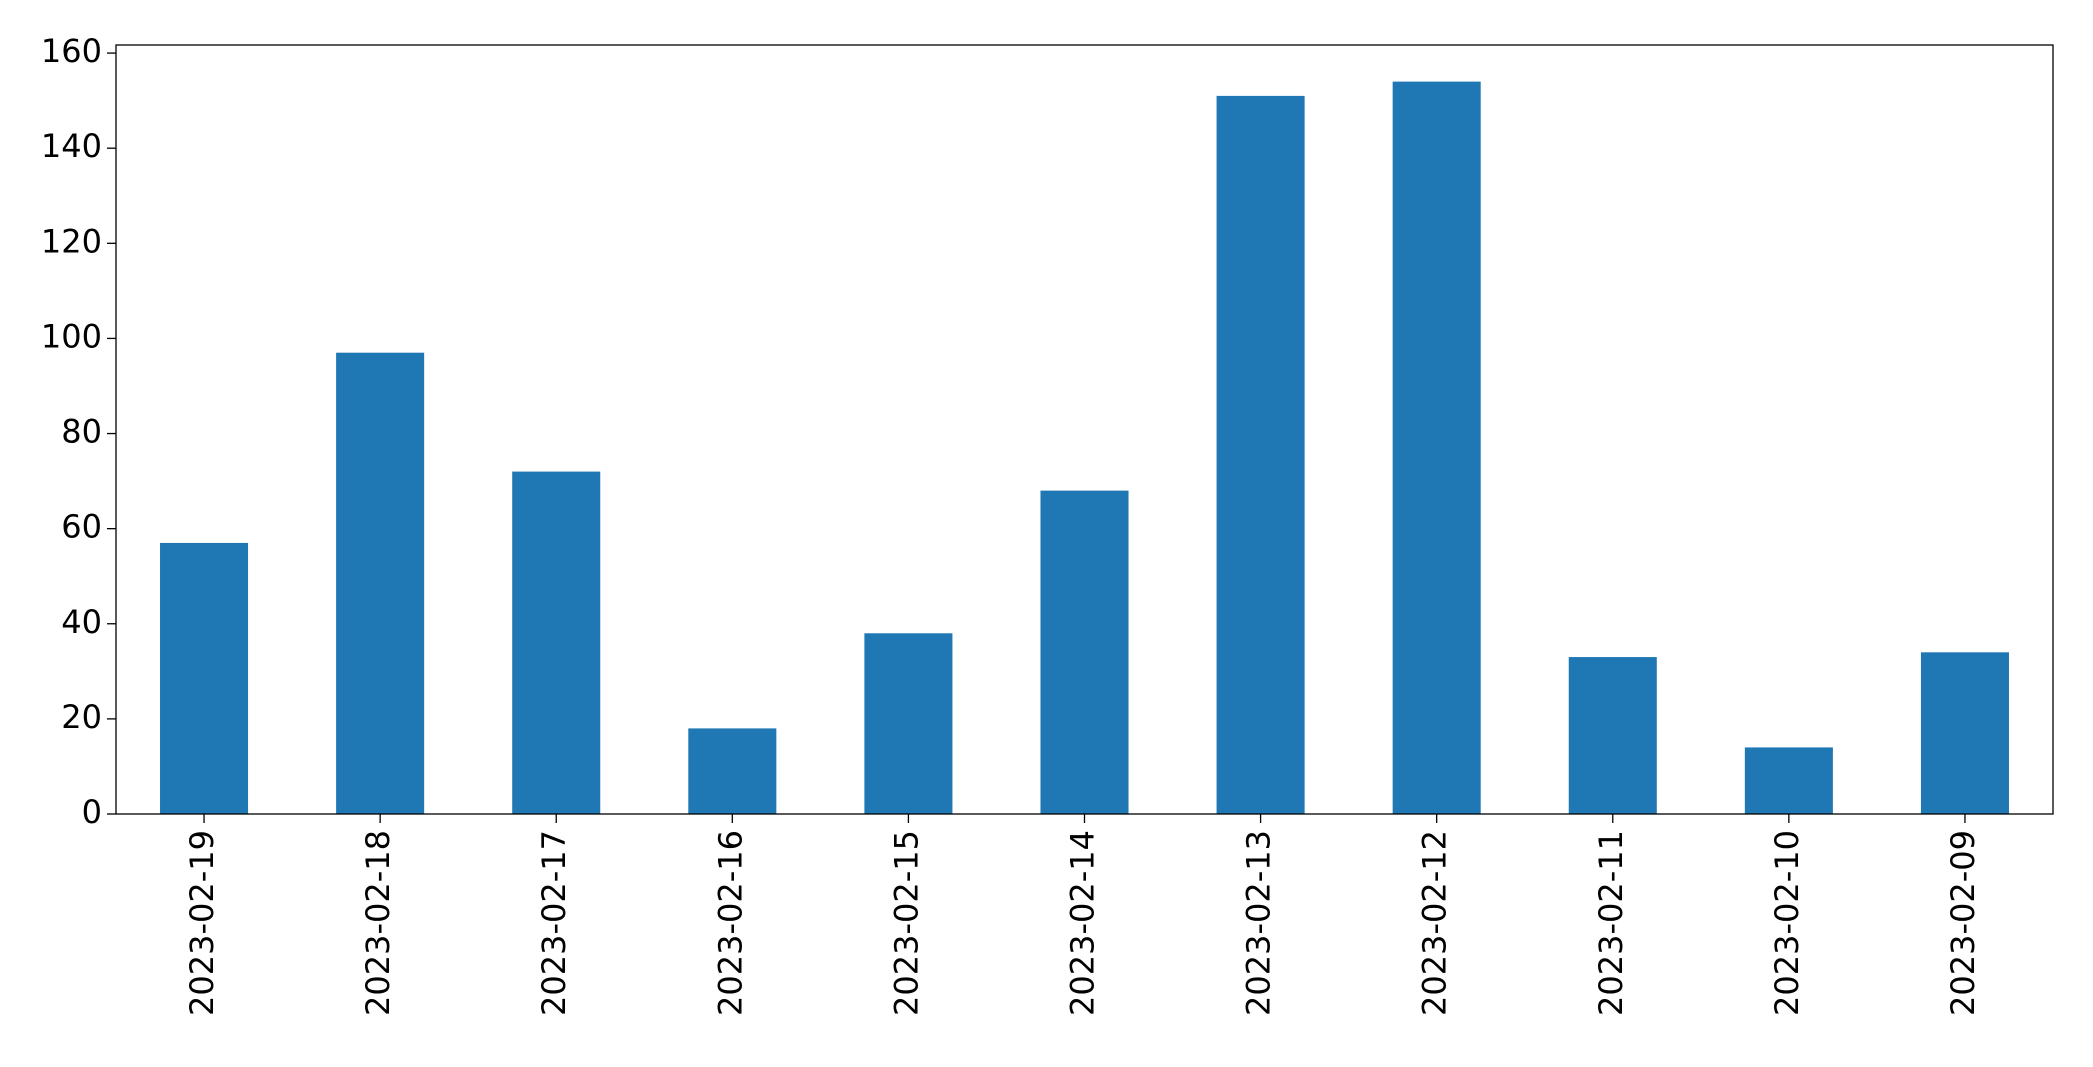 Image resolution: width=2093 pixels, height=1067 pixels. I want to click on x-tick-label: 2023-02-14, so click(1083, 923).